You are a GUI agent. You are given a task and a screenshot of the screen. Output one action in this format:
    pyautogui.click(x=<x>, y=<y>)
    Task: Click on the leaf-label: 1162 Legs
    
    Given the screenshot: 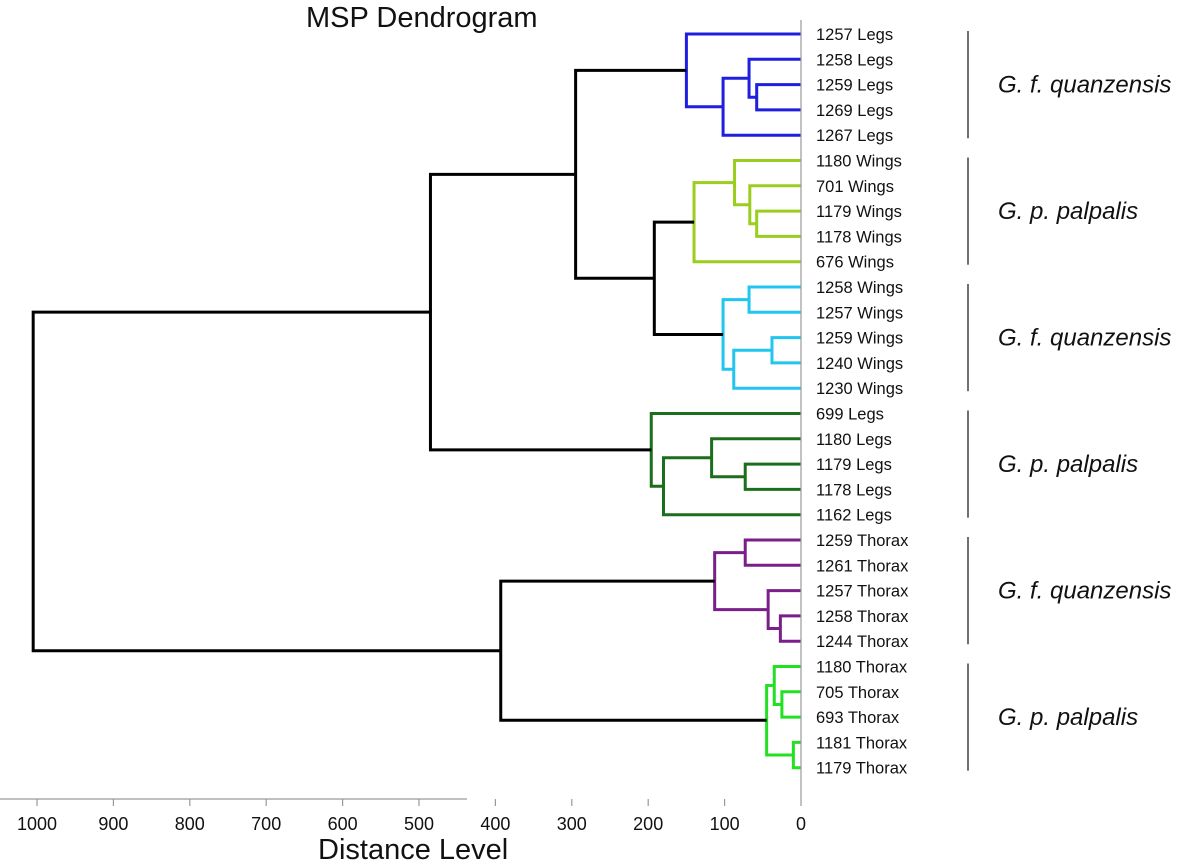 What is the action you would take?
    pyautogui.click(x=854, y=516)
    